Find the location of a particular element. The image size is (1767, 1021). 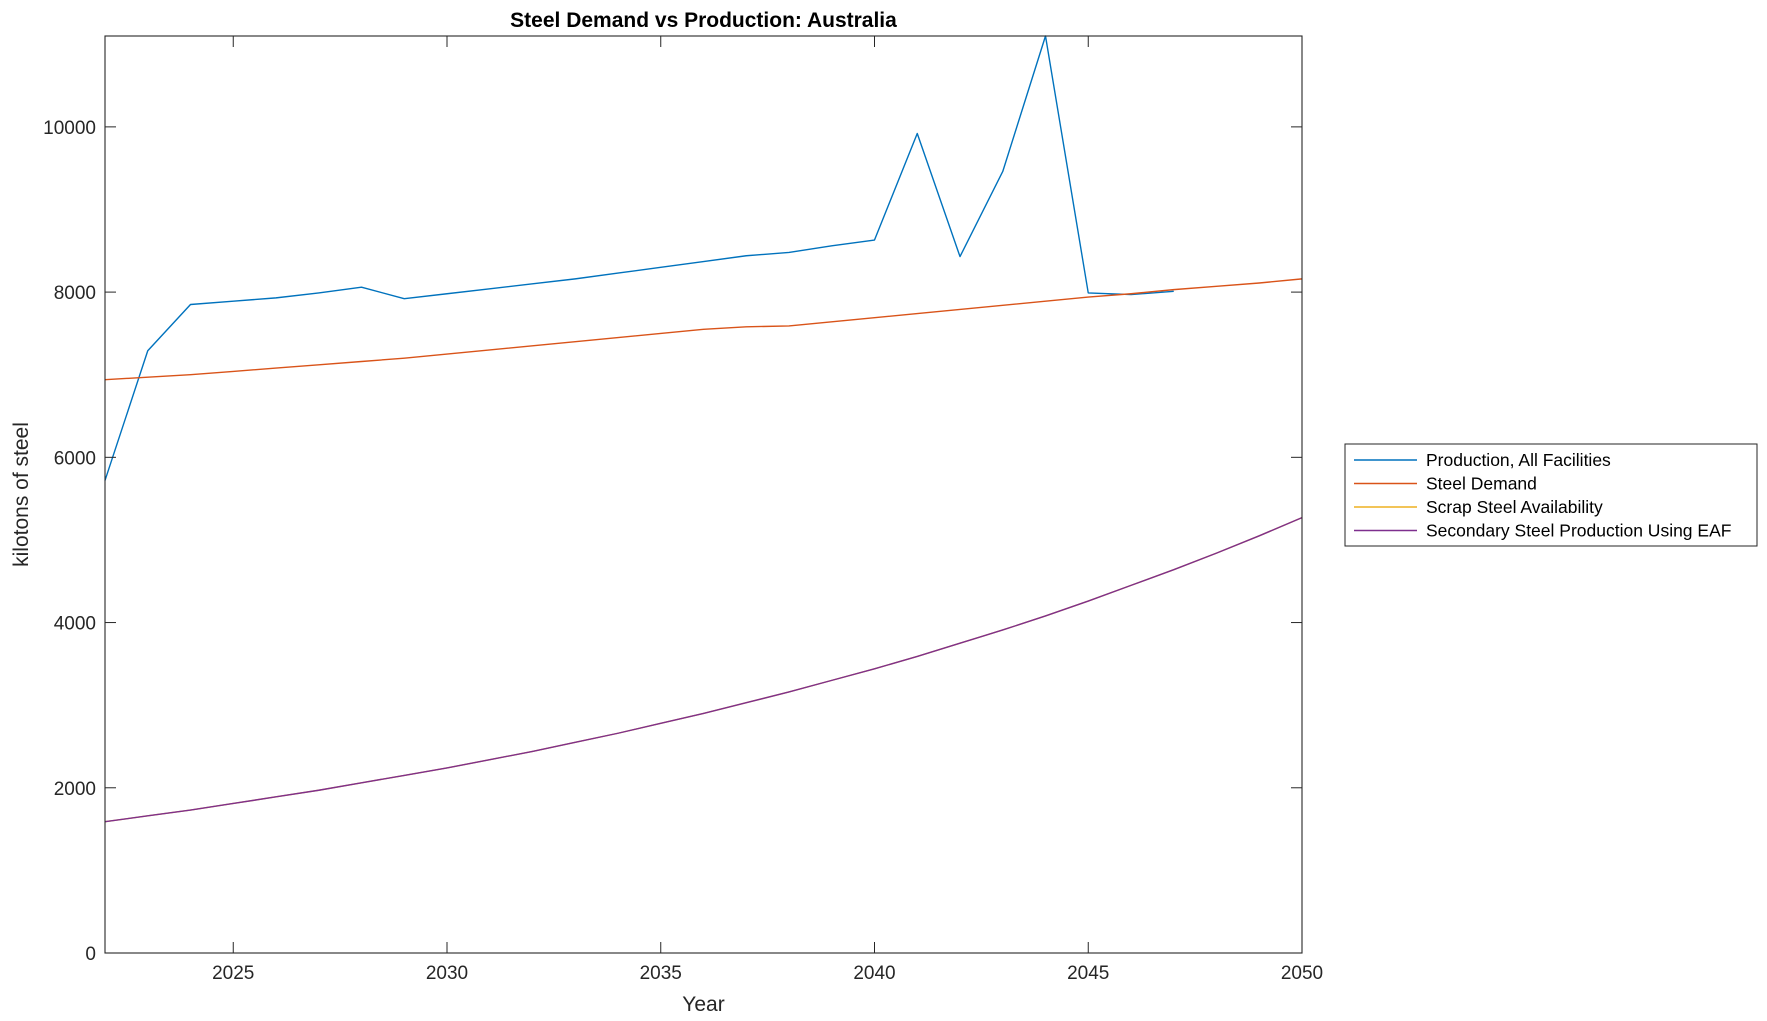

y-tick-label: 6000 is located at coordinates (75, 458).